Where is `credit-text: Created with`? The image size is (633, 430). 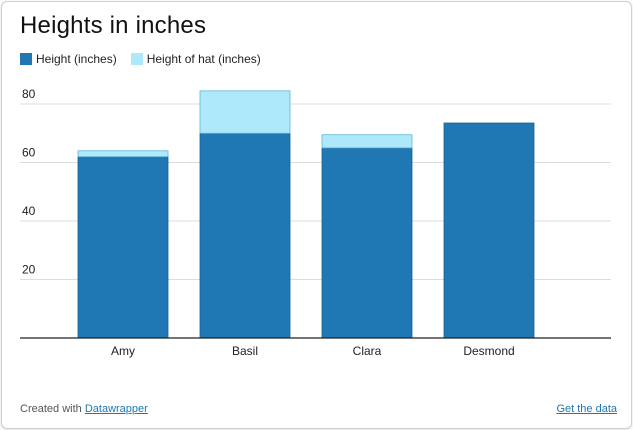 credit-text: Created with is located at coordinates (51, 409).